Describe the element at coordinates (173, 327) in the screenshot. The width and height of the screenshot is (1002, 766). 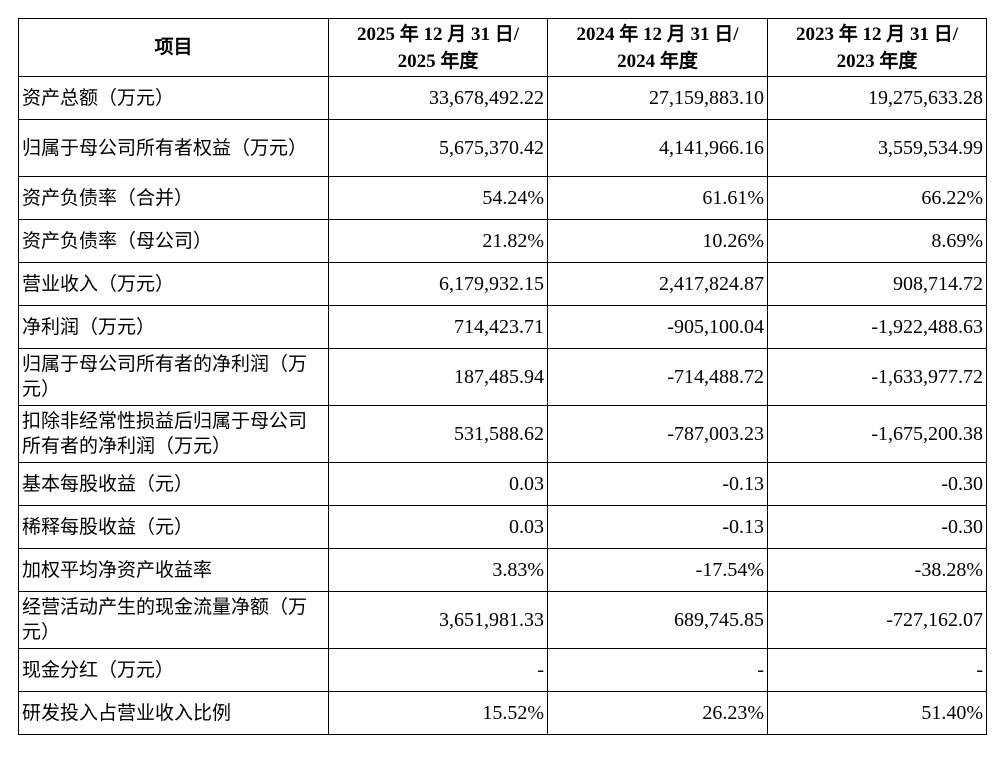
I see `row-label: 净利润（万元）` at that location.